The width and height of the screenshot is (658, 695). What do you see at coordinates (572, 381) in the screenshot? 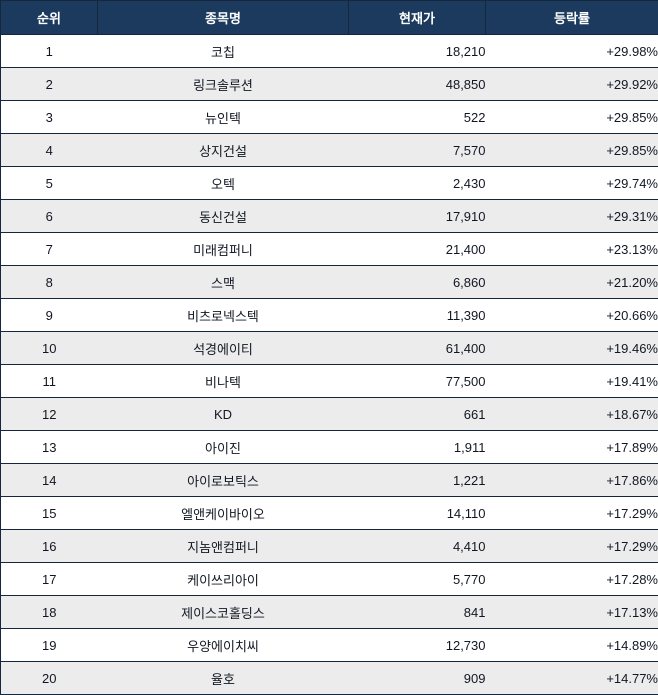
I see `change-cell: +19.41%` at bounding box center [572, 381].